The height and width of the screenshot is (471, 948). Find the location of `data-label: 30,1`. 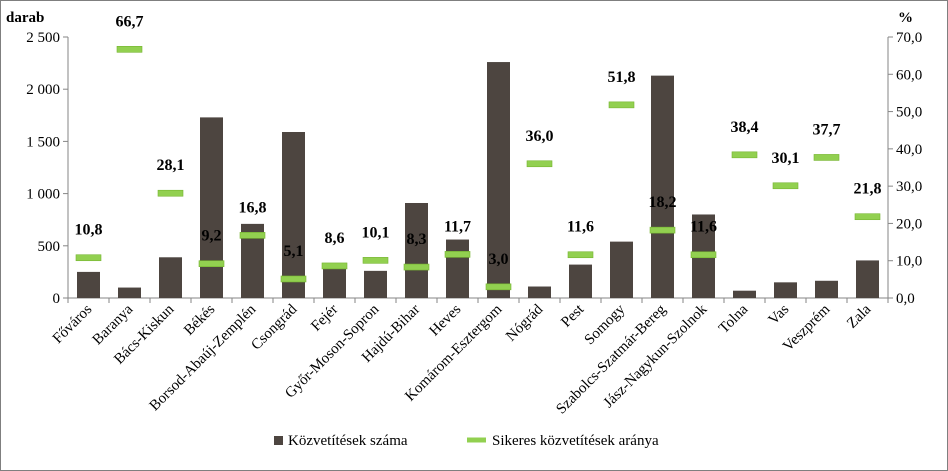

data-label: 30,1 is located at coordinates (786, 158).